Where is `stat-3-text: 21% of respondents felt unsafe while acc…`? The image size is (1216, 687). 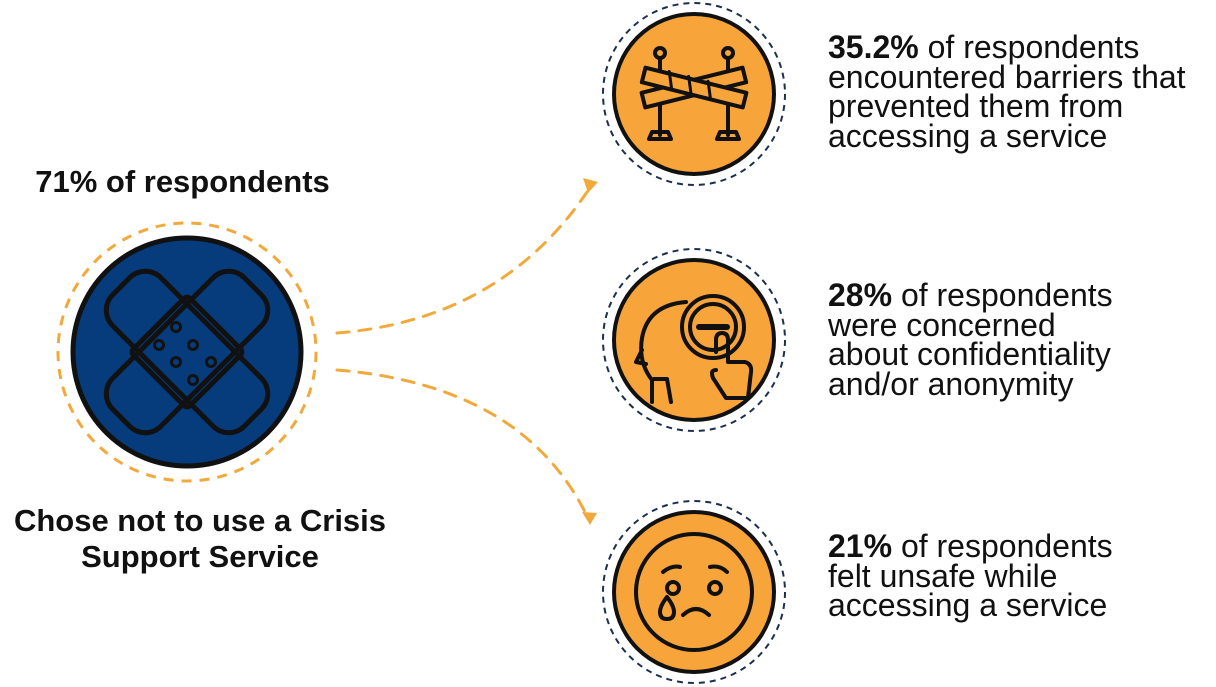 stat-3-text: 21% of respondents felt unsafe while acc… is located at coordinates (1022, 576).